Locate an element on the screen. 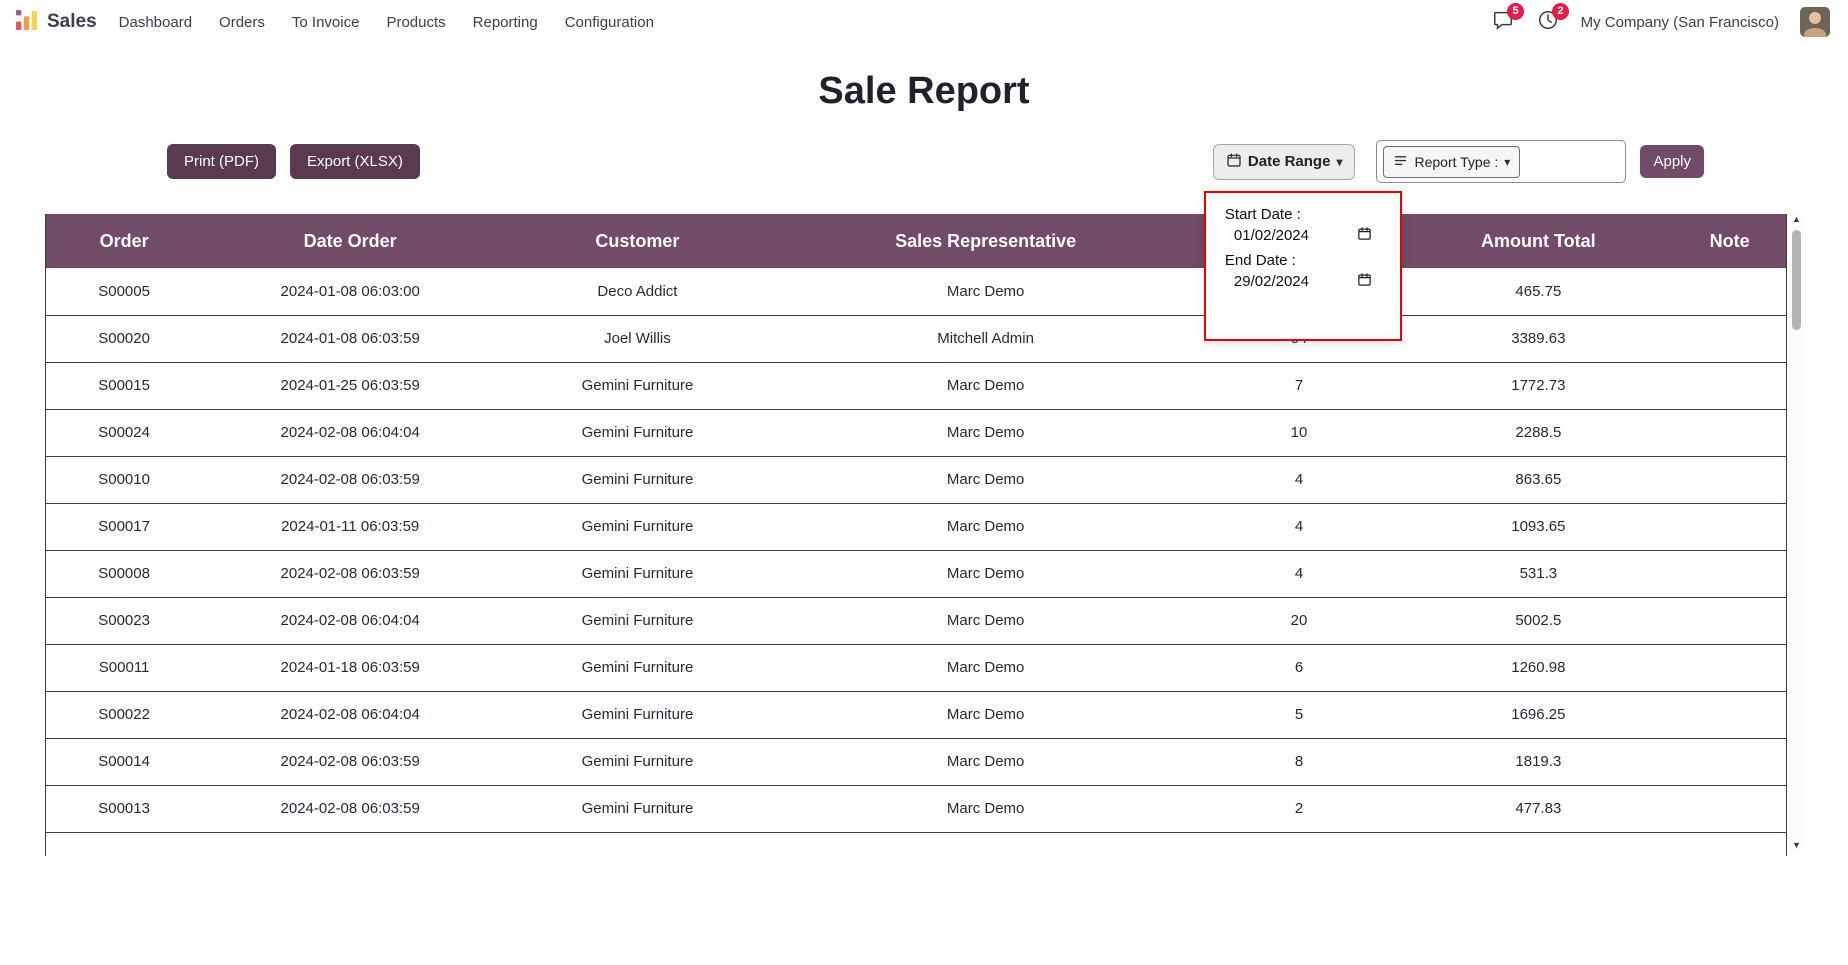 This screenshot has height=965, width=1848. cell-order: S00005 is located at coordinates (124, 292).